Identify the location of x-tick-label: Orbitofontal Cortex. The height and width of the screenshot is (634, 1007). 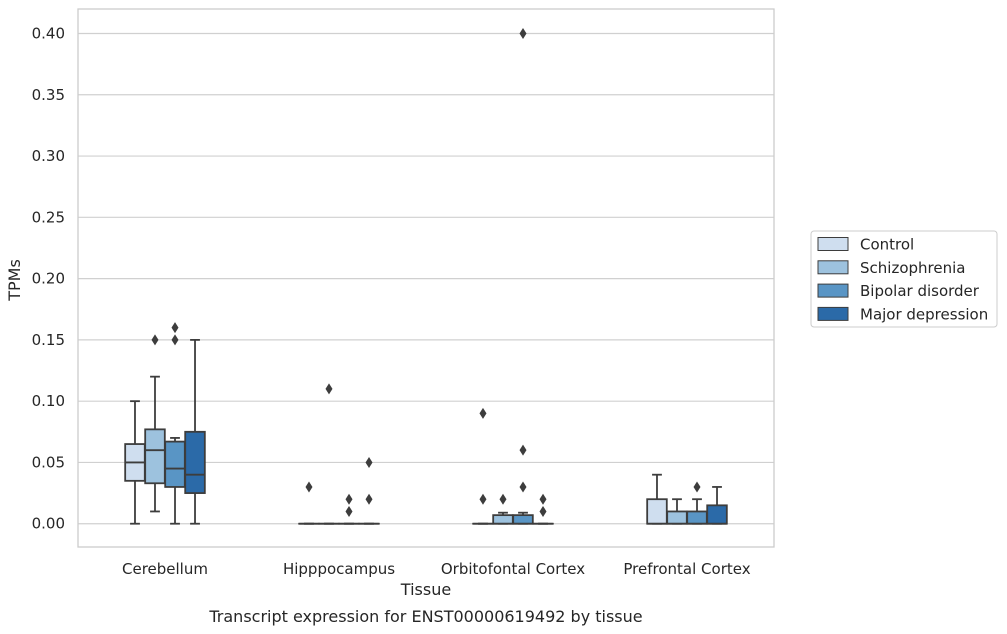
(513, 569).